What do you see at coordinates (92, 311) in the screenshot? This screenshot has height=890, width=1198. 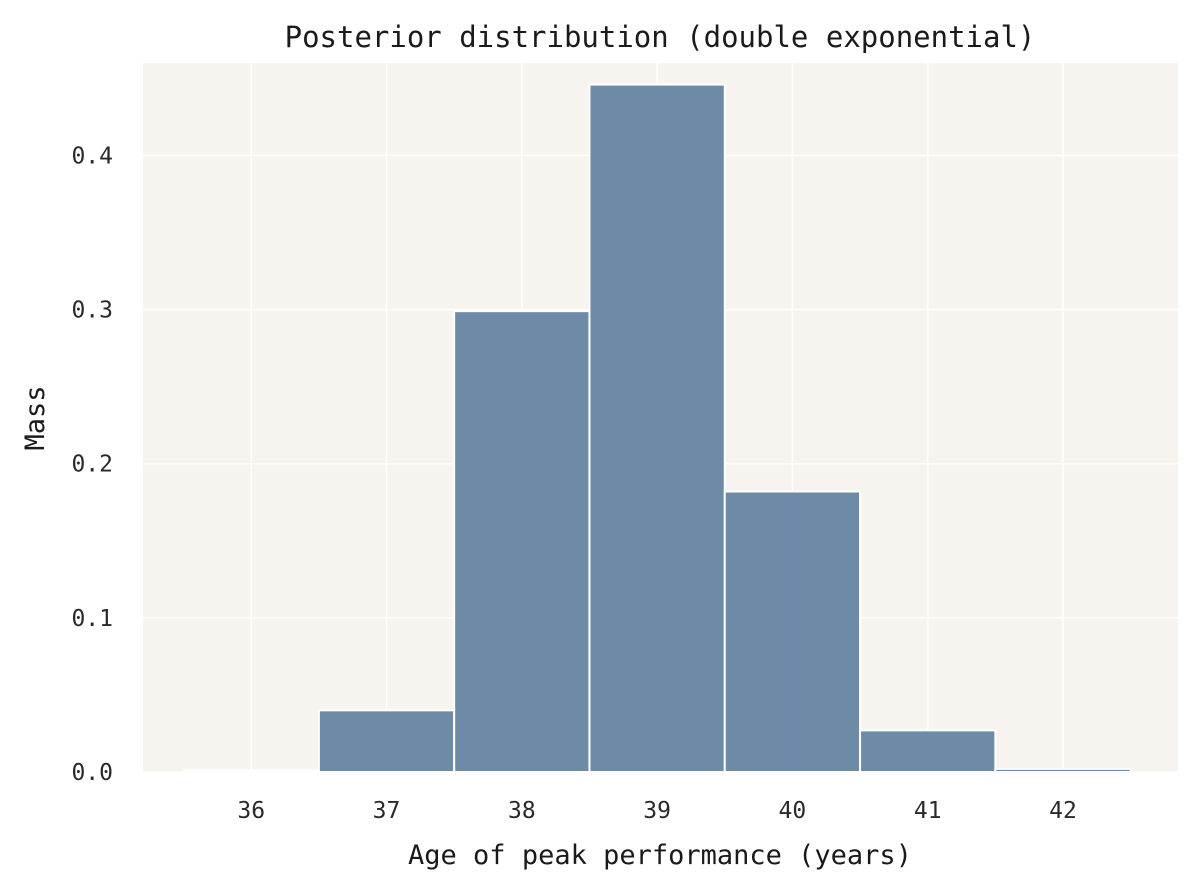 I see `y-tick-label: 0.3` at bounding box center [92, 311].